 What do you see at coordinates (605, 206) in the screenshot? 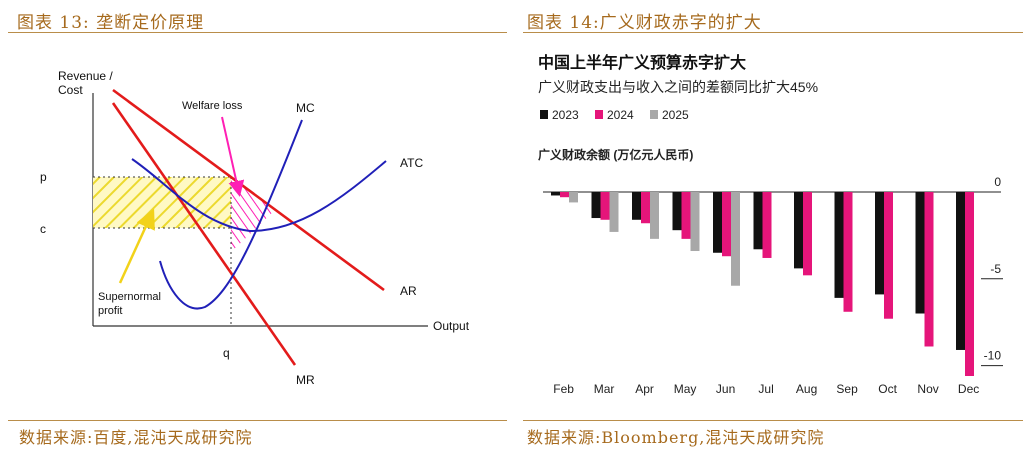
I see `bar-2024-mar` at bounding box center [605, 206].